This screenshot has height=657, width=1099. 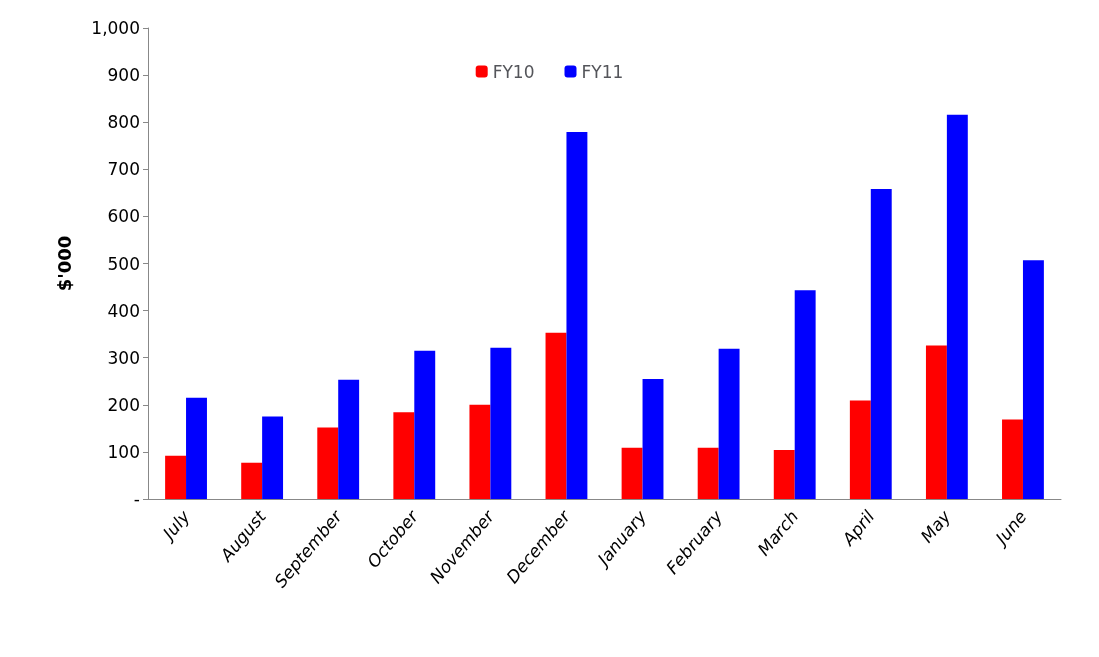 What do you see at coordinates (602, 71) in the screenshot?
I see `legend-label: FY11` at bounding box center [602, 71].